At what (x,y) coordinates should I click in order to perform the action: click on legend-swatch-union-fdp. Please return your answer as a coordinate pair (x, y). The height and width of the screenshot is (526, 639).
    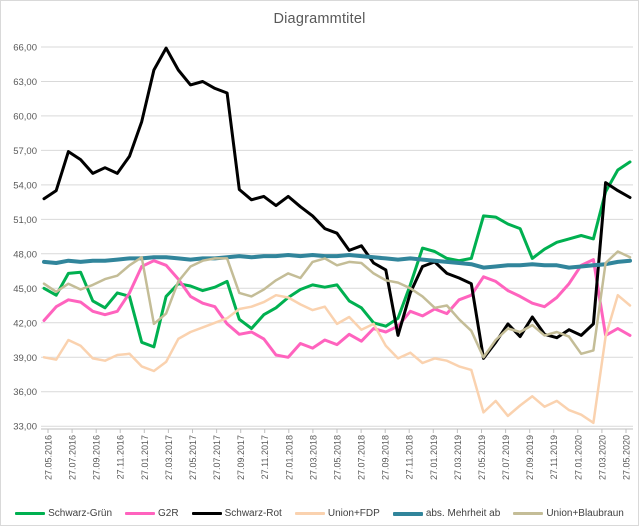
    Looking at the image, I should click on (309, 513).